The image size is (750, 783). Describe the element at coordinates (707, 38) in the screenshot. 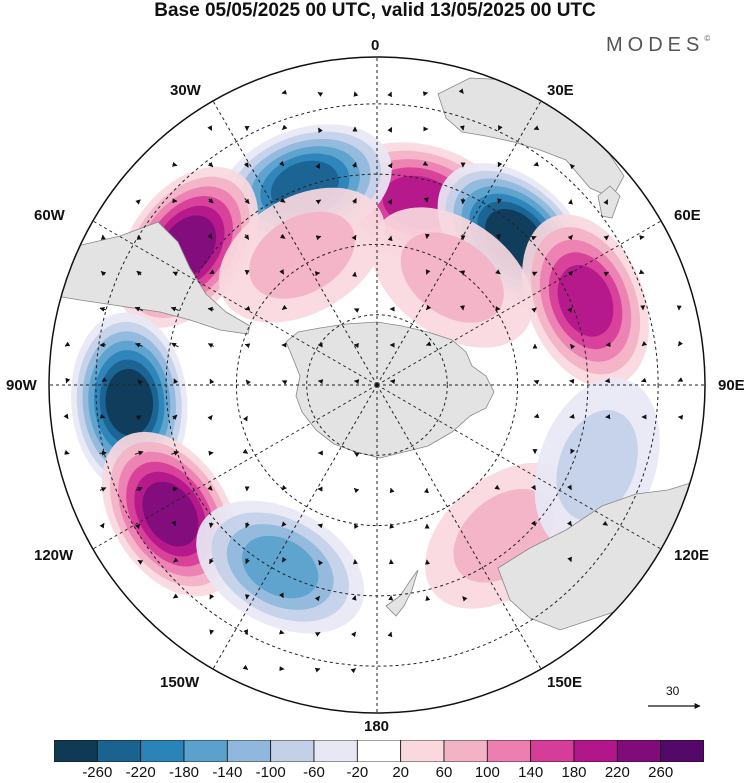

I see `copyright-mark: ©` at that location.